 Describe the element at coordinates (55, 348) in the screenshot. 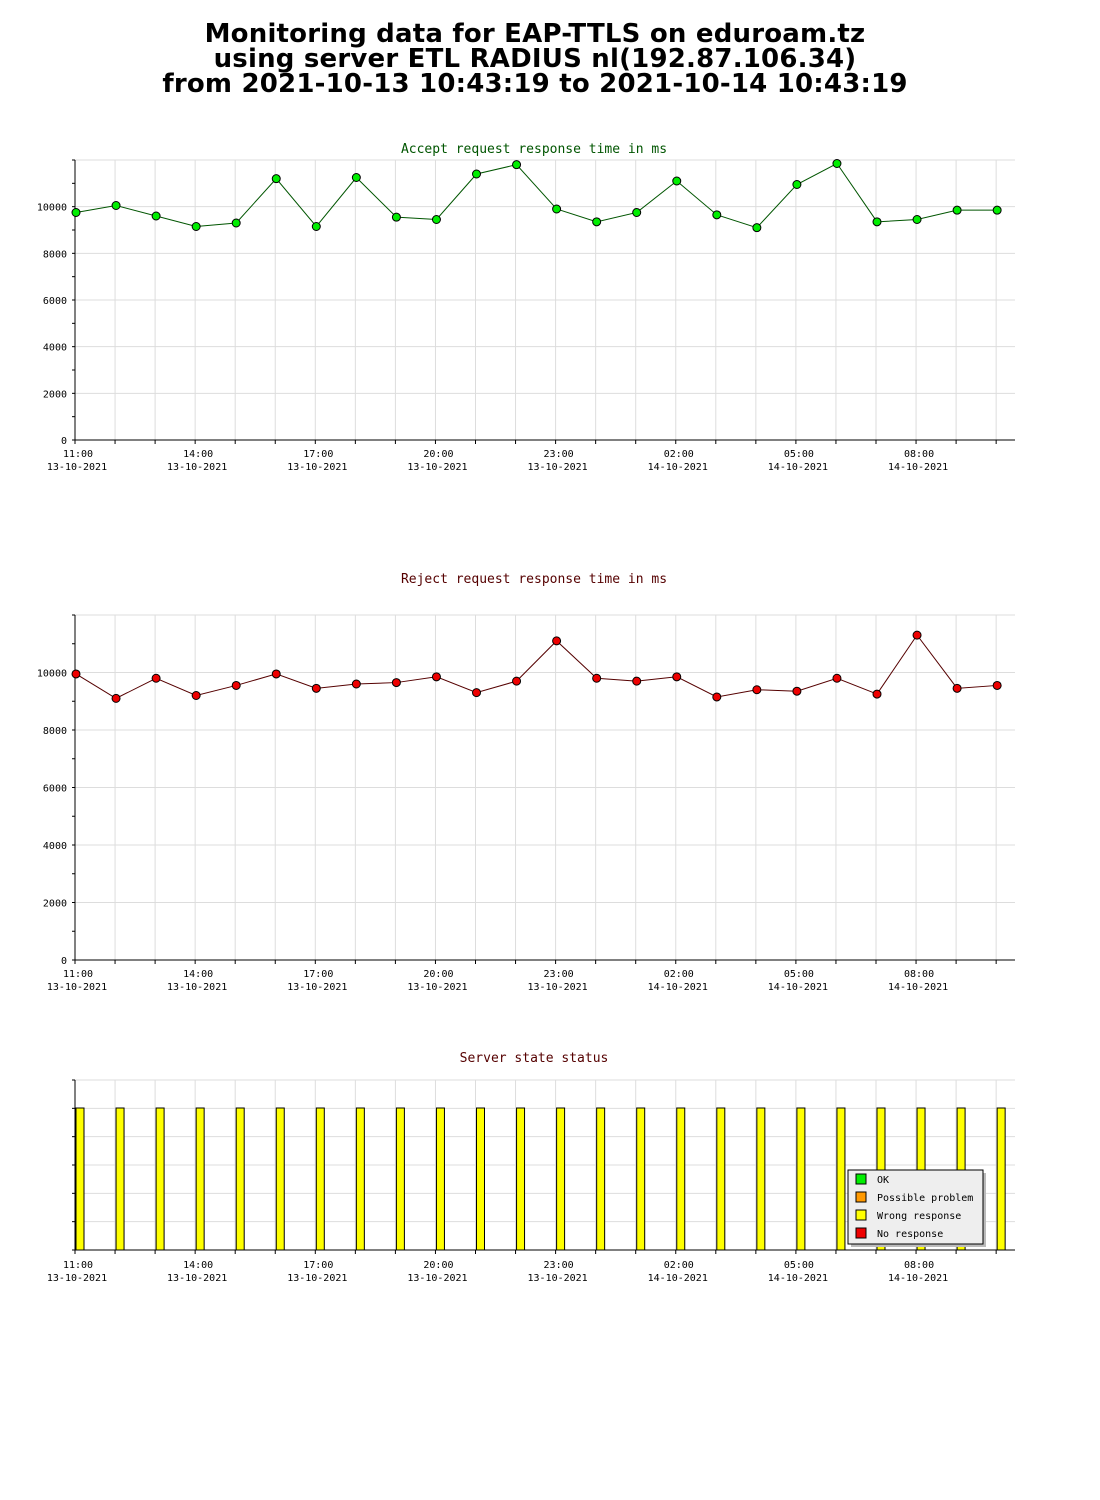

I see `y-tick-label: 4000` at that location.